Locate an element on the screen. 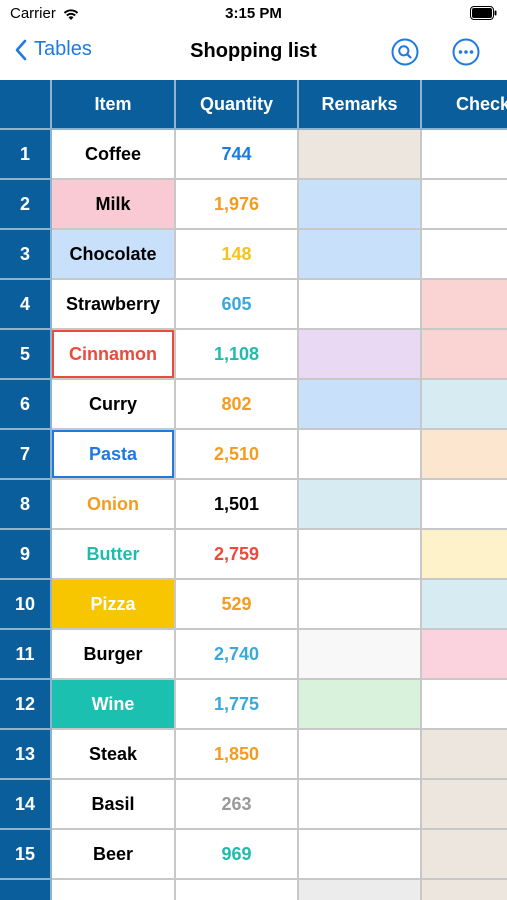 The image size is (507, 900). quantity-cell: 1,775 is located at coordinates (237, 705).